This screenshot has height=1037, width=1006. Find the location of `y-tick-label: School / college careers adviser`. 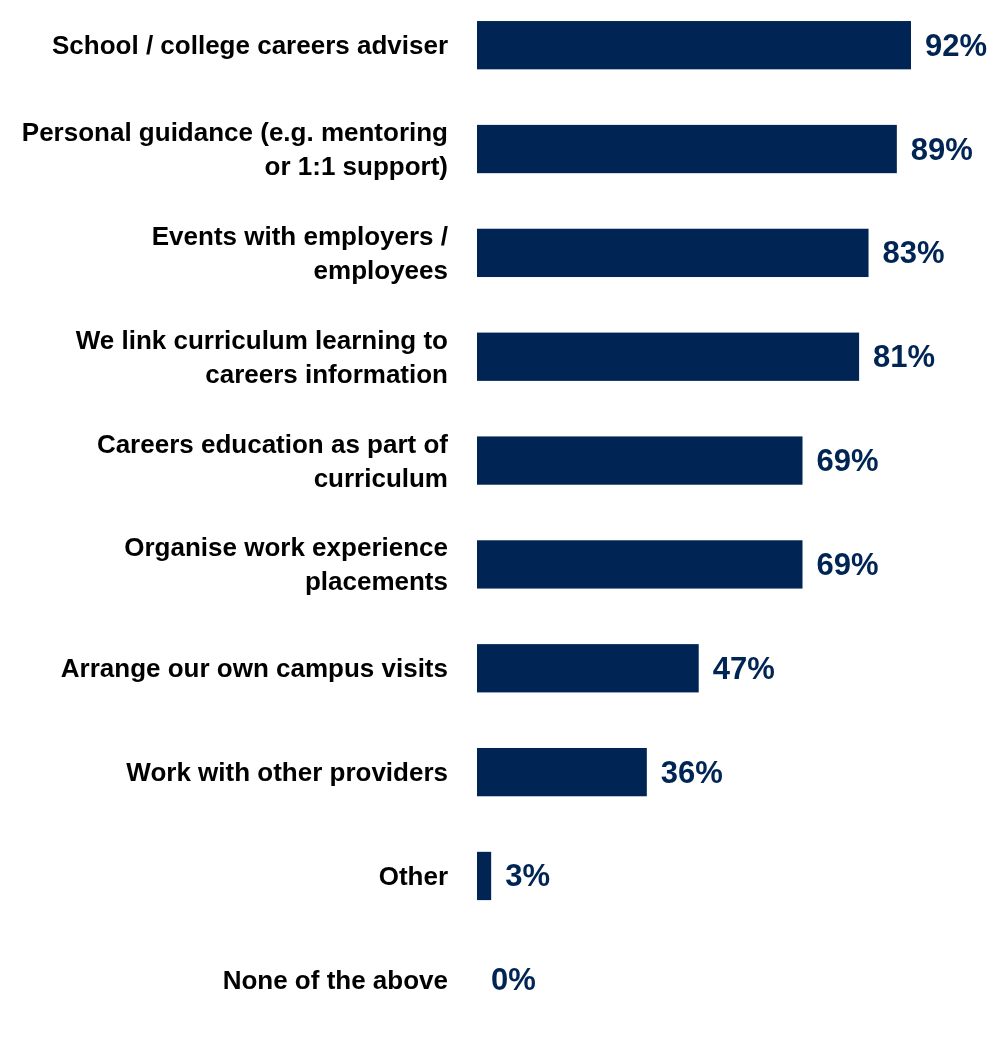

y-tick-label: School / college careers adviser is located at coordinates (250, 45).